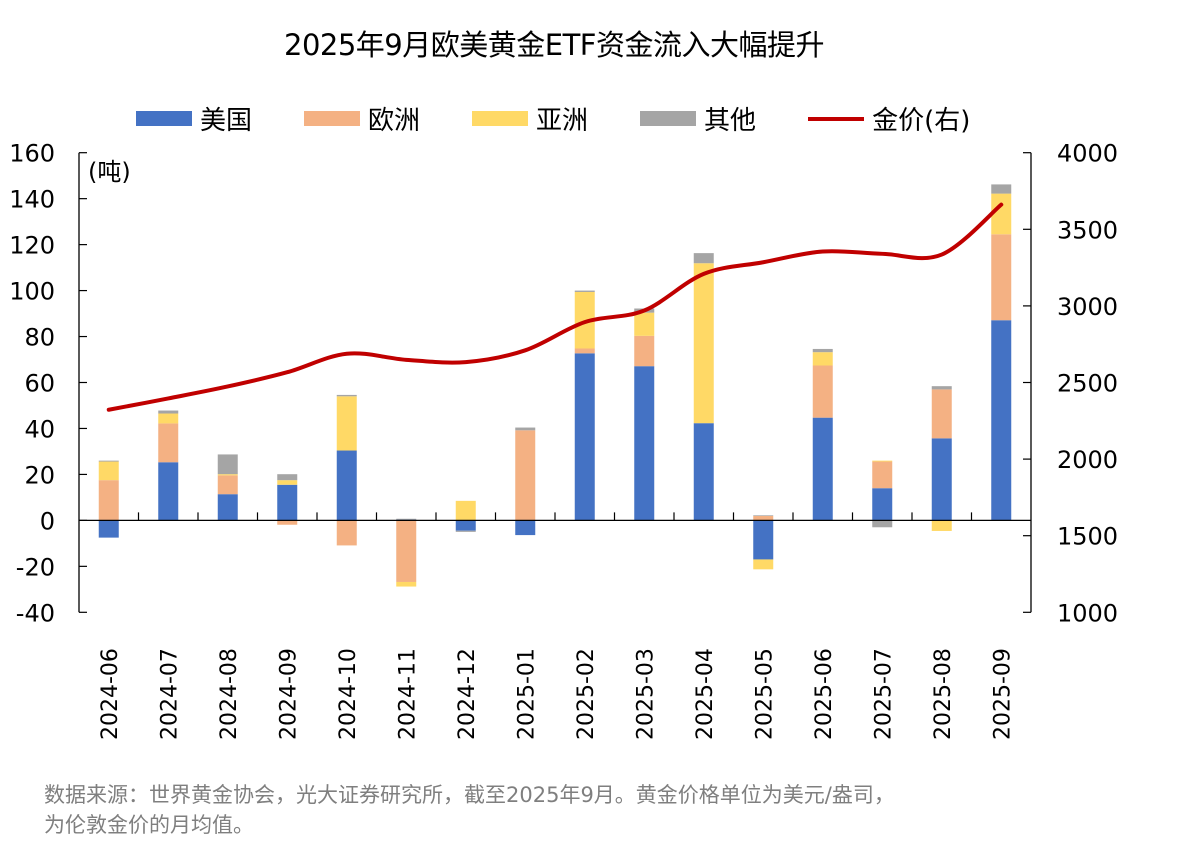  I want to click on y-tick-label-right: 4000, so click(1087, 154).